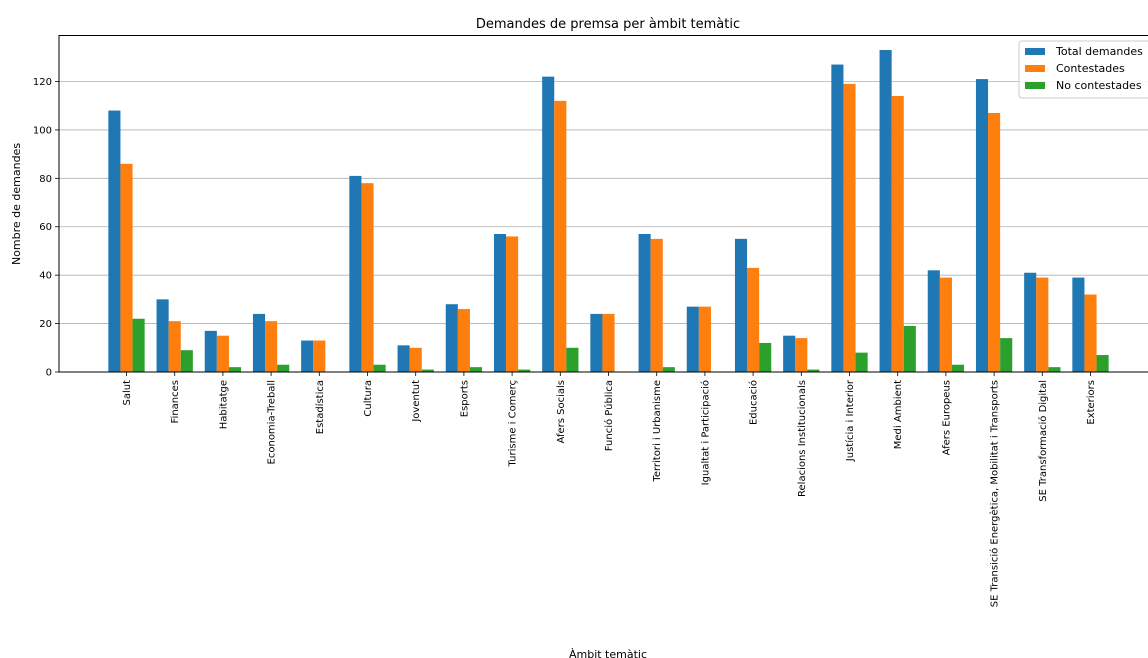 This screenshot has width=1148, height=658. Describe the element at coordinates (42, 130) in the screenshot. I see `y-tick-label: 100` at that location.